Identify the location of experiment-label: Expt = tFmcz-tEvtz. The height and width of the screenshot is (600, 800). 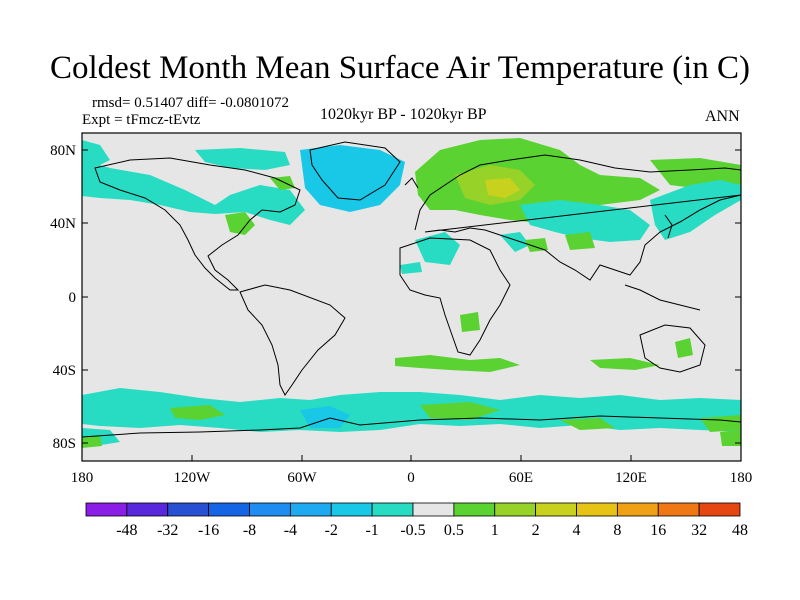
(141, 120).